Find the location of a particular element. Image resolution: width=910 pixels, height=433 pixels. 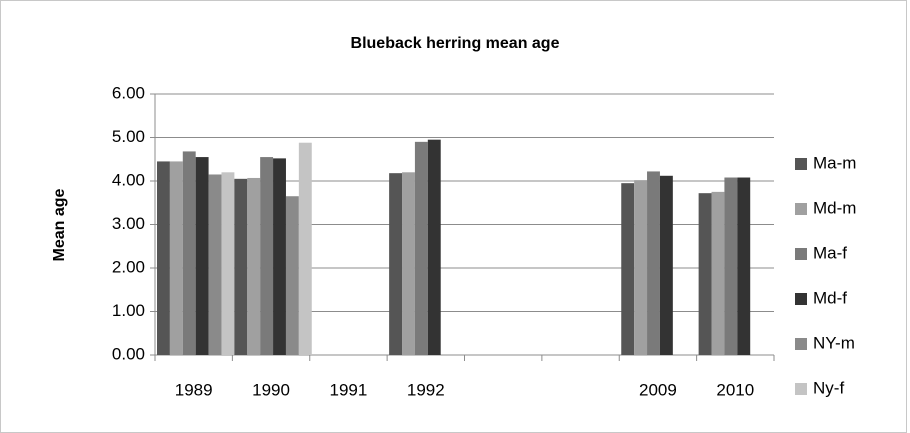

y-tick-label: 1.00 is located at coordinates (128, 310).